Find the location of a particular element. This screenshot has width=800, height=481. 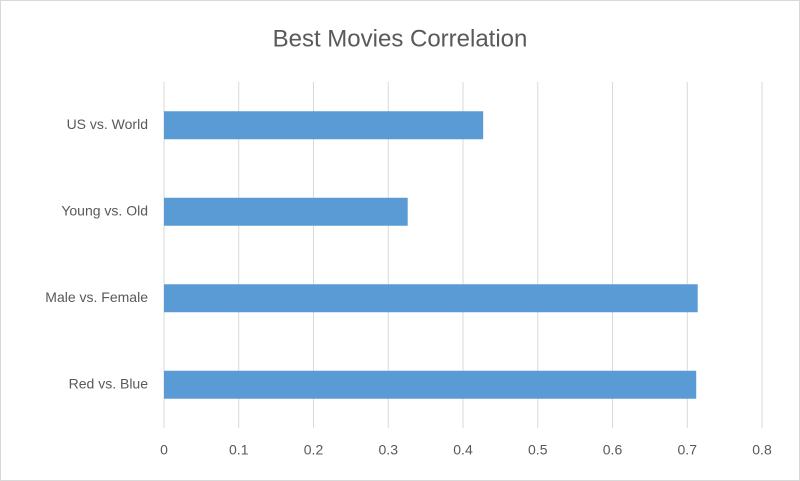

x-tick-label: 0.6 is located at coordinates (613, 450).